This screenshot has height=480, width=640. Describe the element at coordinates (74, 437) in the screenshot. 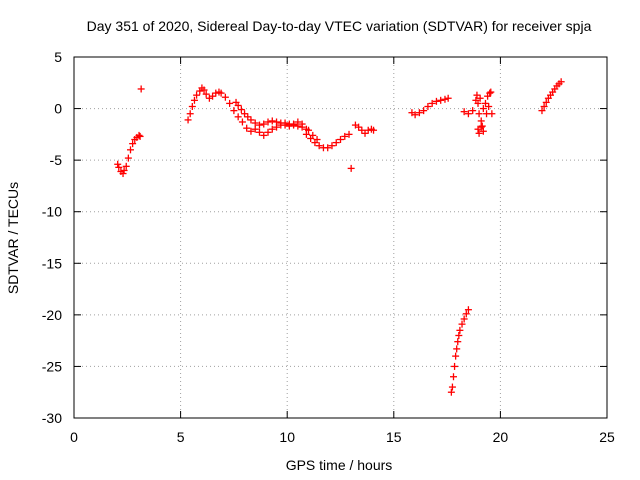

I see `x-tick-label: 0` at that location.